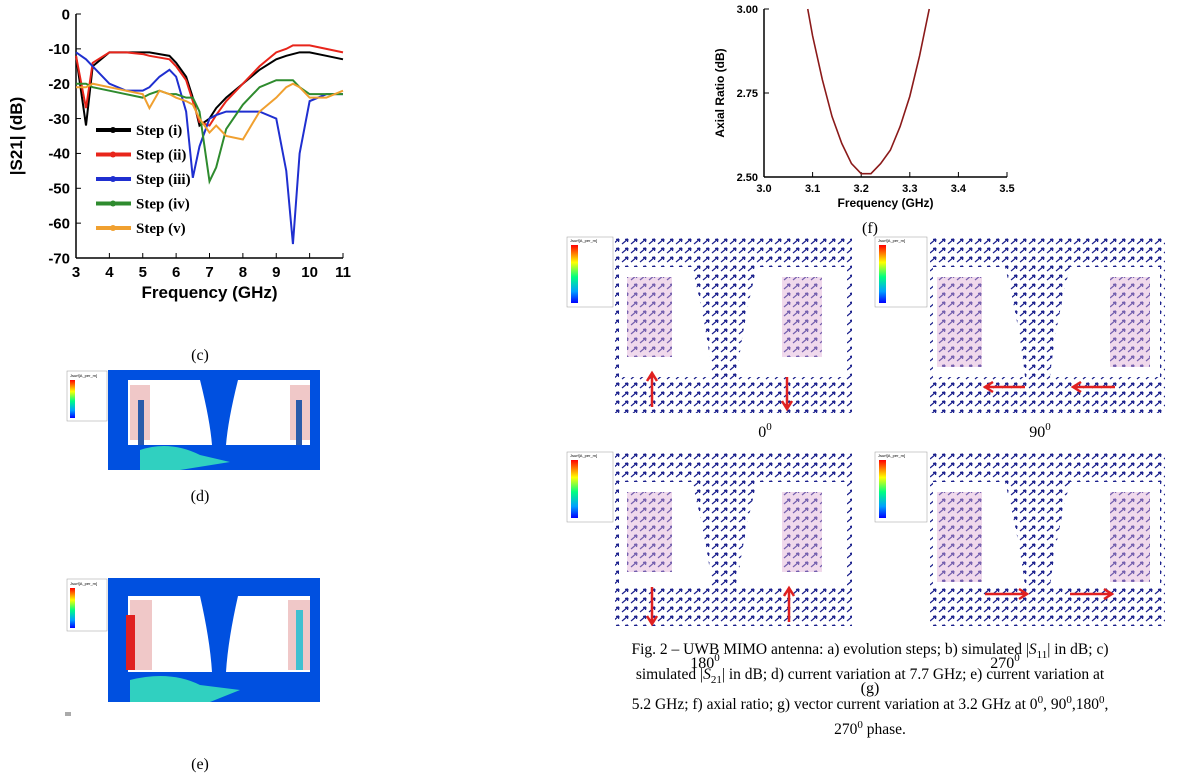  I want to click on x-tick-label: 4, so click(109, 272).